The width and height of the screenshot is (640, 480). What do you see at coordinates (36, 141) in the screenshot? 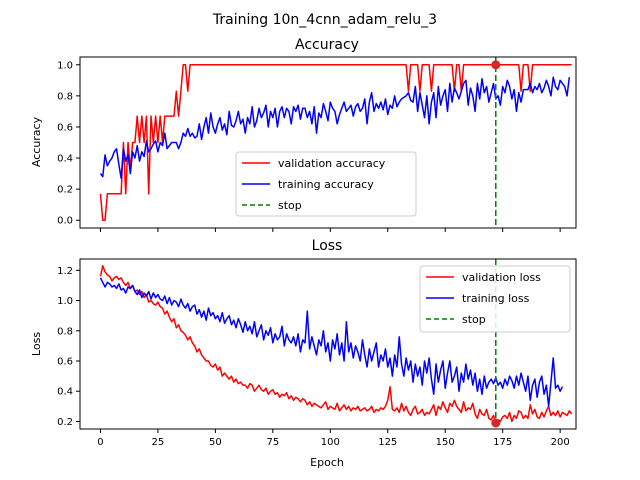
I see `accuracy-ylabel: Accuracy` at bounding box center [36, 141].